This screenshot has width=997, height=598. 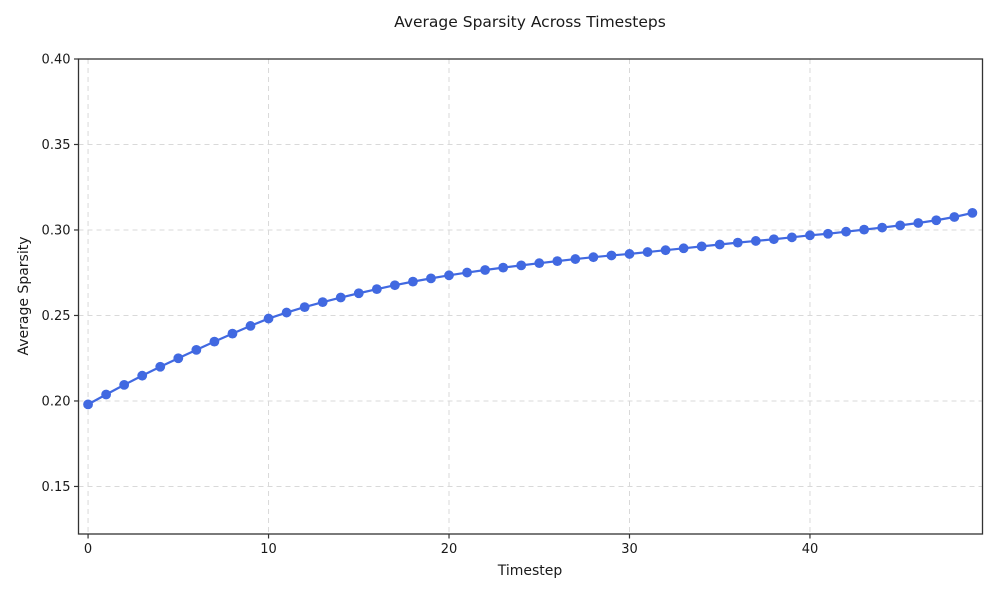 What do you see at coordinates (56, 316) in the screenshot?
I see `y-tick-label: 0.25` at bounding box center [56, 316].